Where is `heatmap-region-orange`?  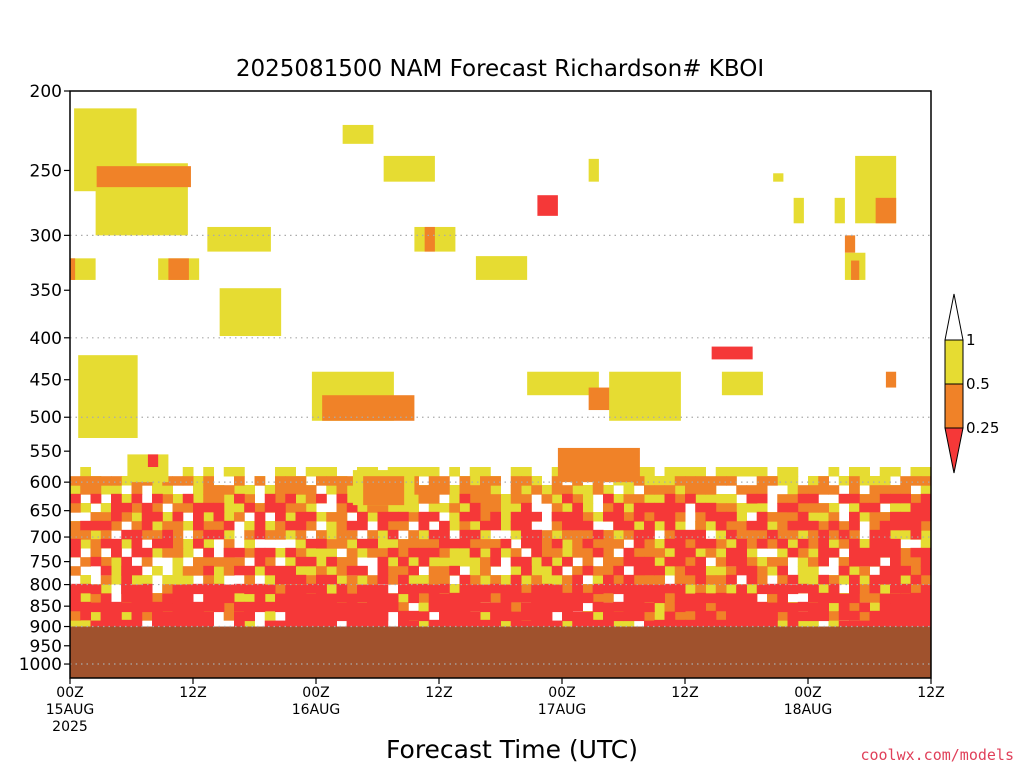
heatmap-region-orange is located at coordinates (850, 244).